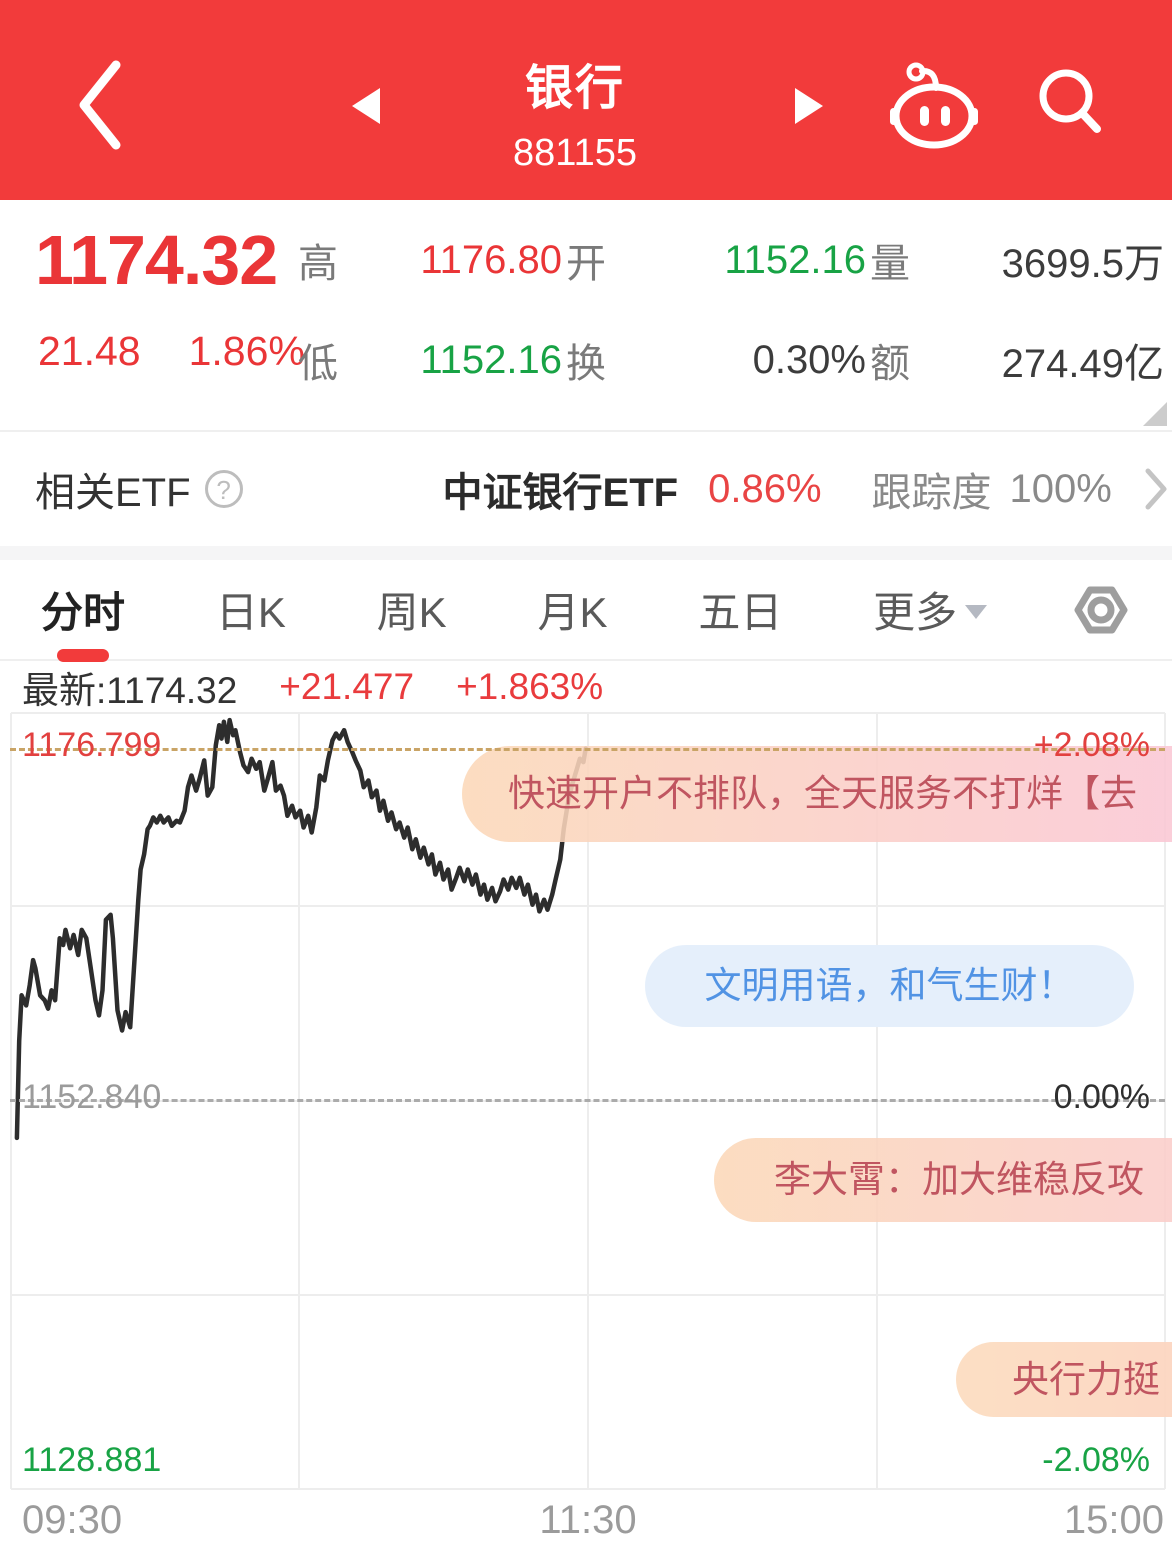 This screenshot has height=1545, width=1172. What do you see at coordinates (430, 262) in the screenshot?
I see `stat-high: 高 1176.80` at bounding box center [430, 262].